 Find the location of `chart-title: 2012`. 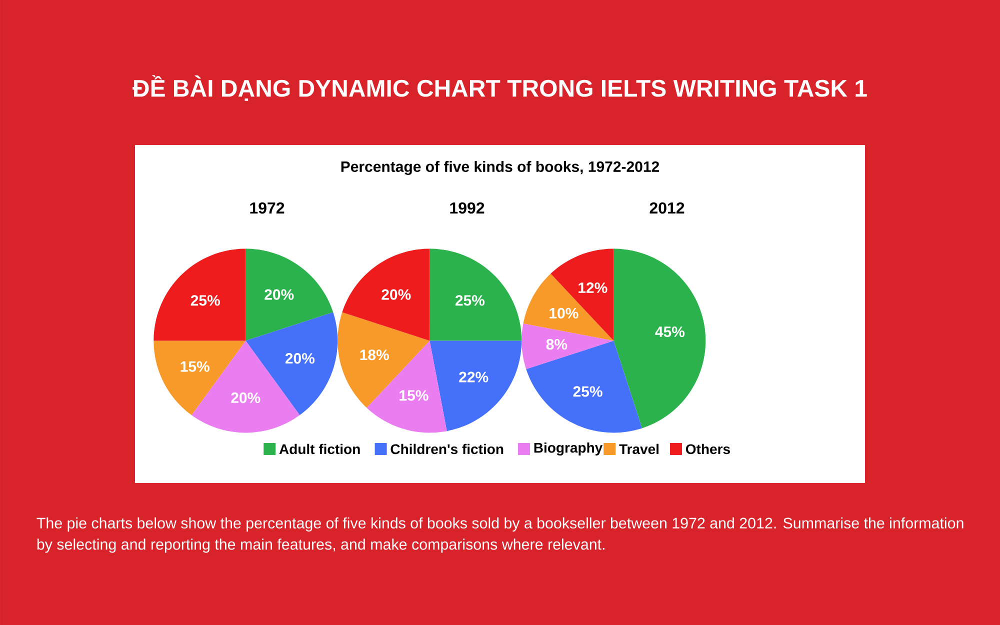

chart-title: 2012 is located at coordinates (667, 208).